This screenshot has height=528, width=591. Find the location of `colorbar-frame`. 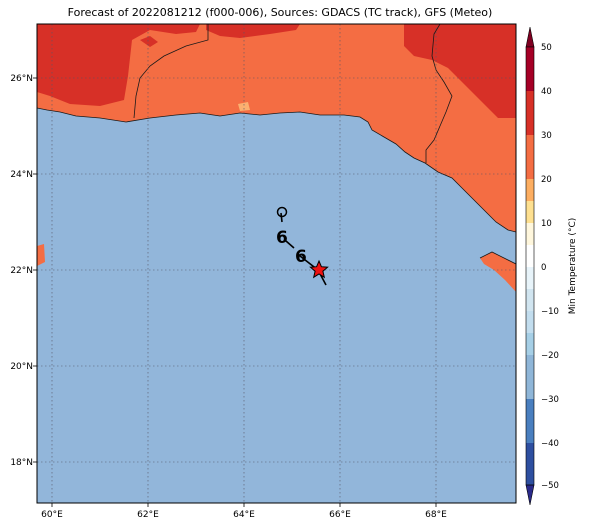

colorbar-frame is located at coordinates (530, 266).